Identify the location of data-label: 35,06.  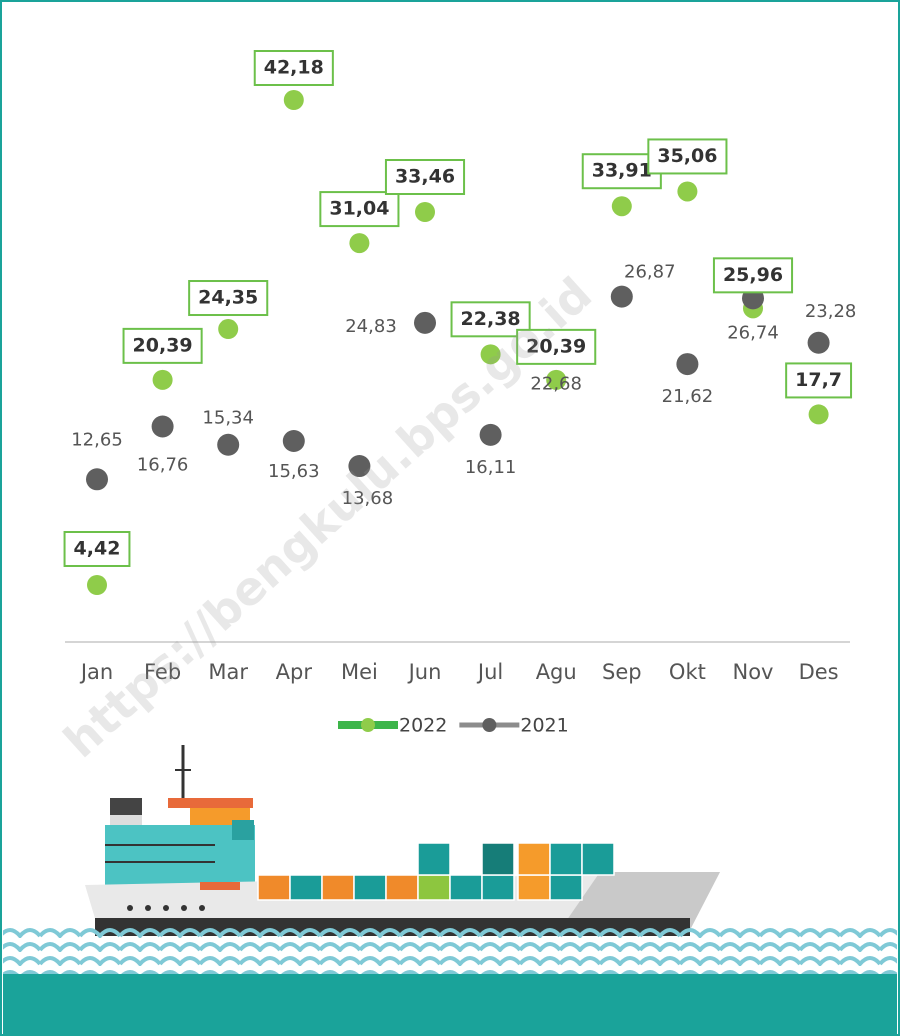
(687, 156).